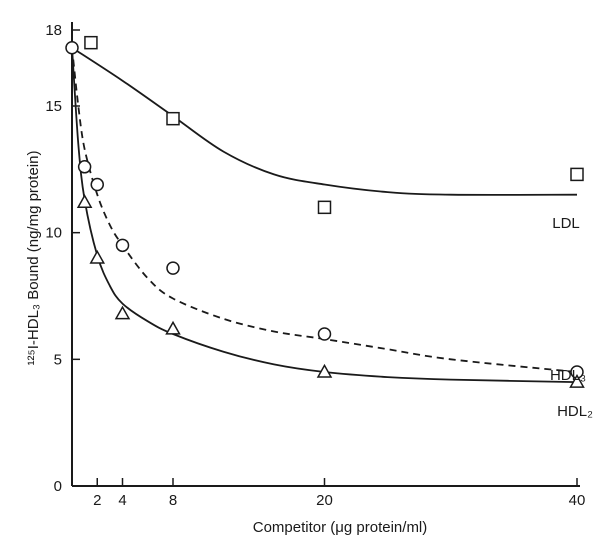  I want to click on x-tick-label: 2, so click(97, 500).